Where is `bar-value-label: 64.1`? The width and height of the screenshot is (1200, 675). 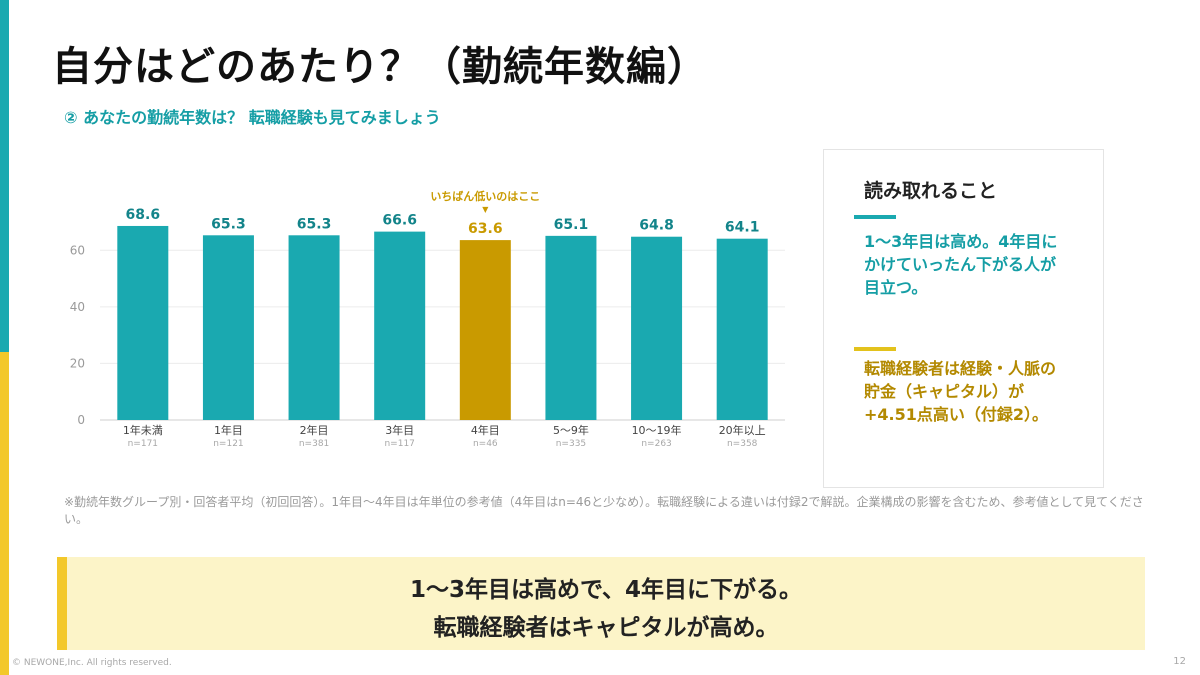 bar-value-label: 64.1 is located at coordinates (742, 228).